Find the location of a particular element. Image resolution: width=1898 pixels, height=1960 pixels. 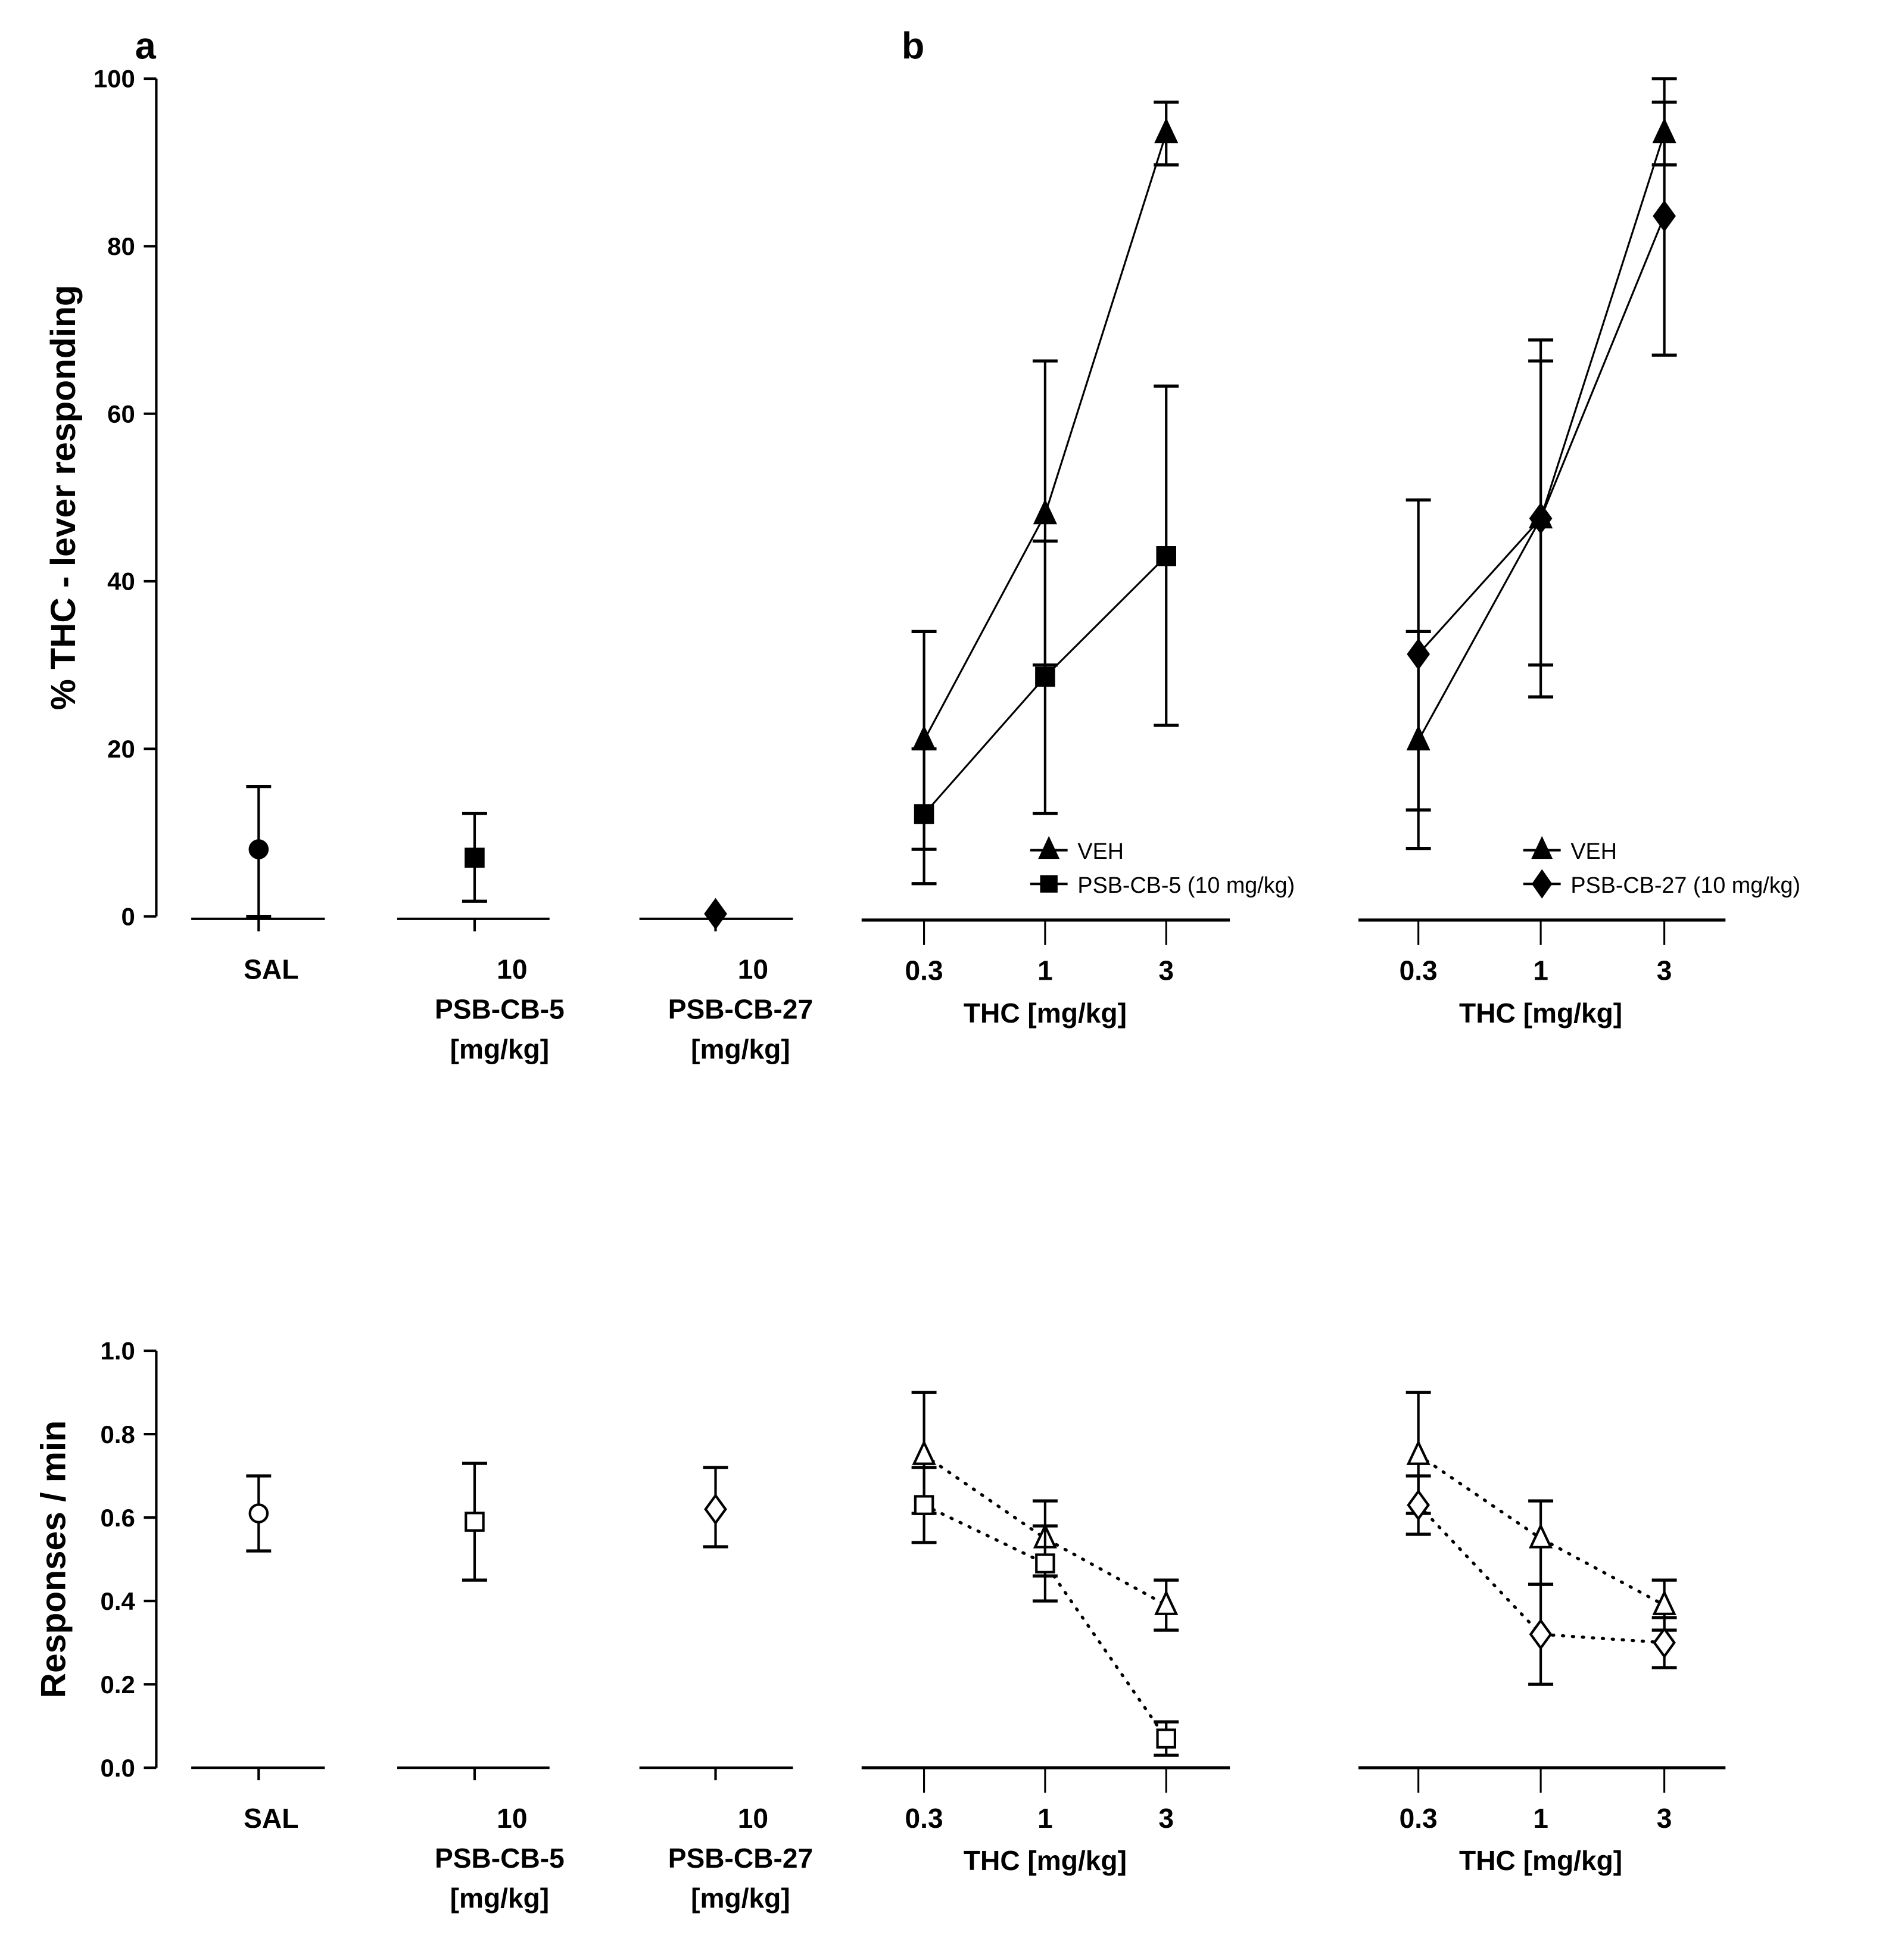

y-tick-label: 0.4 is located at coordinates (119, 1601).